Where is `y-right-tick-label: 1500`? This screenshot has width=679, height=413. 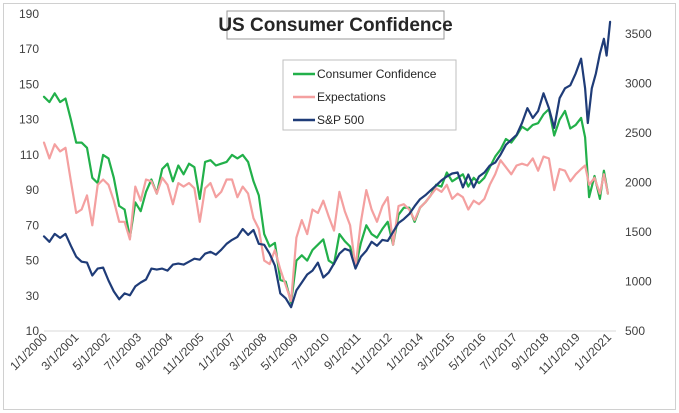
y-right-tick-label: 1500 is located at coordinates (638, 232).